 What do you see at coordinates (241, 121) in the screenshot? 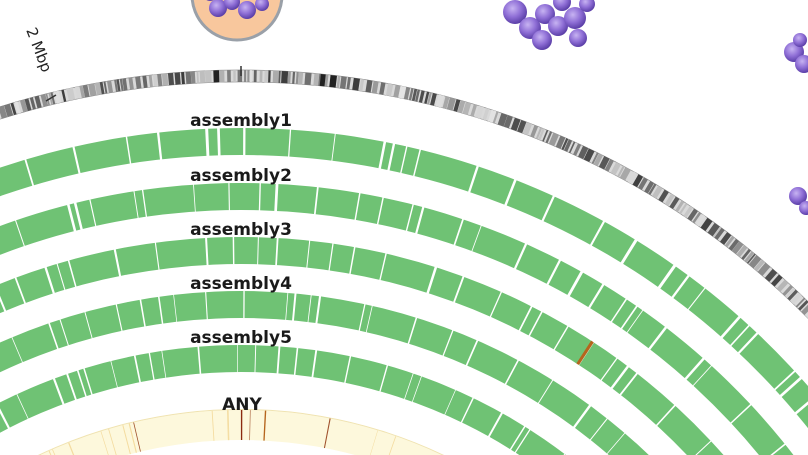
I see `track-label-assembly1: assembly1` at bounding box center [241, 121].